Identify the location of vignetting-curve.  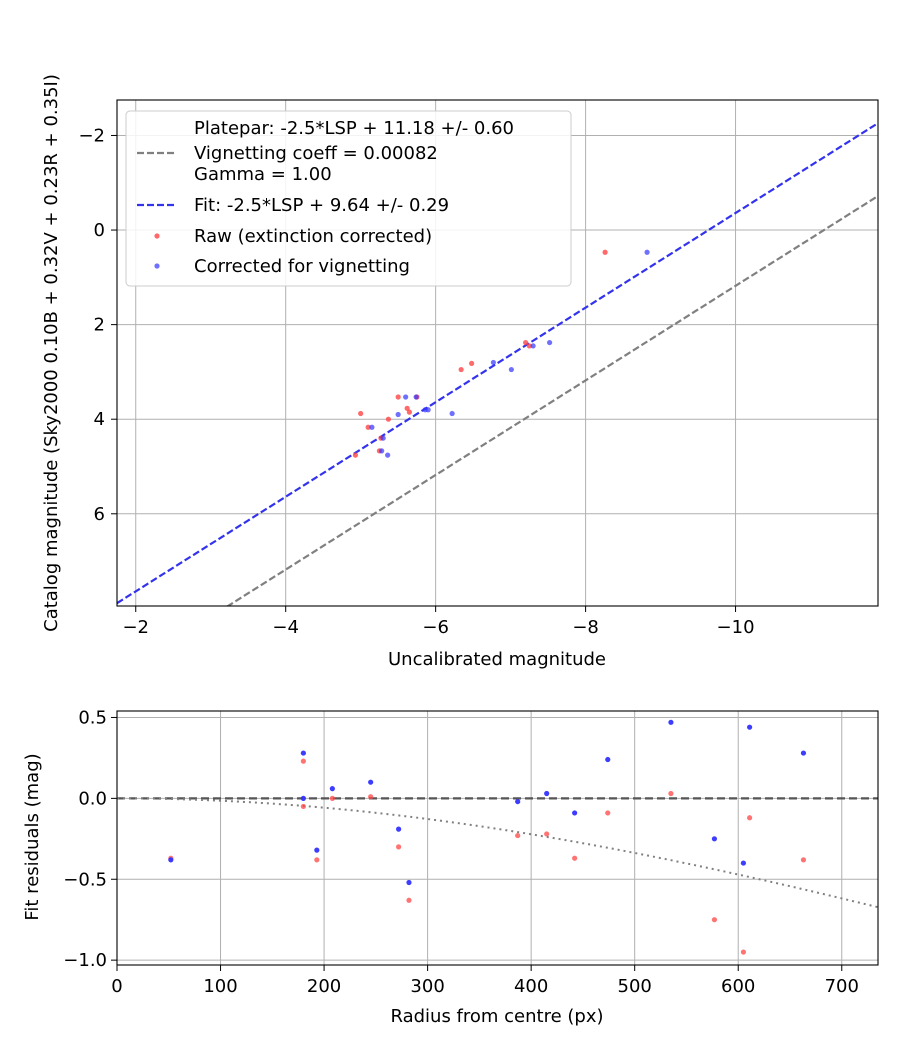
(497, 853).